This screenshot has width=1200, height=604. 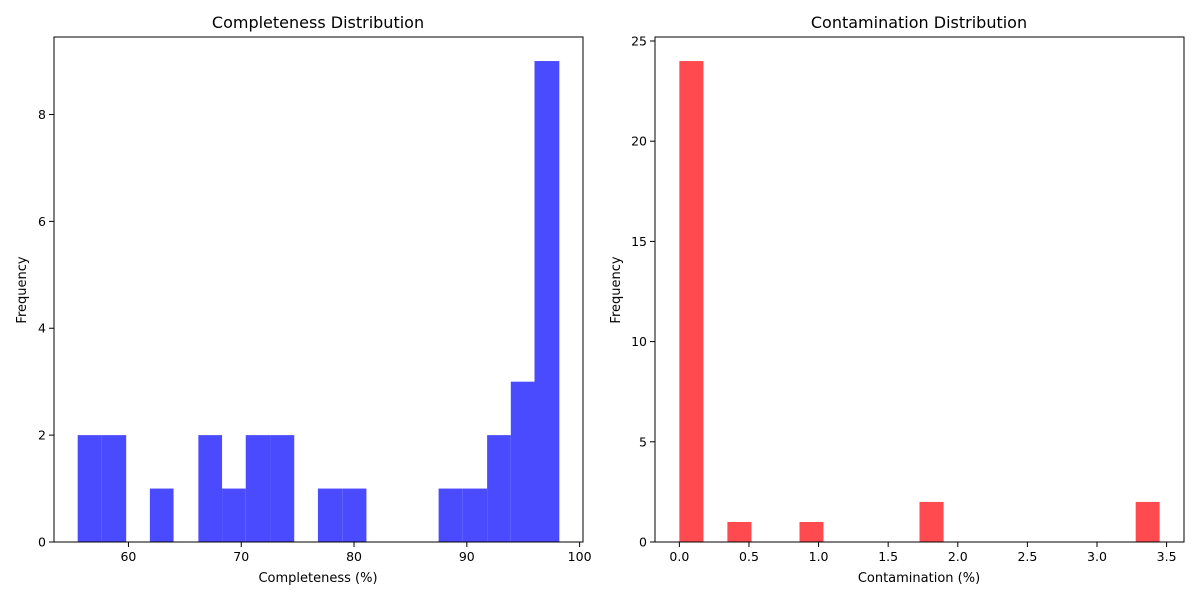 I want to click on completeness-x-tick-label-0: 60, so click(x=128, y=556).